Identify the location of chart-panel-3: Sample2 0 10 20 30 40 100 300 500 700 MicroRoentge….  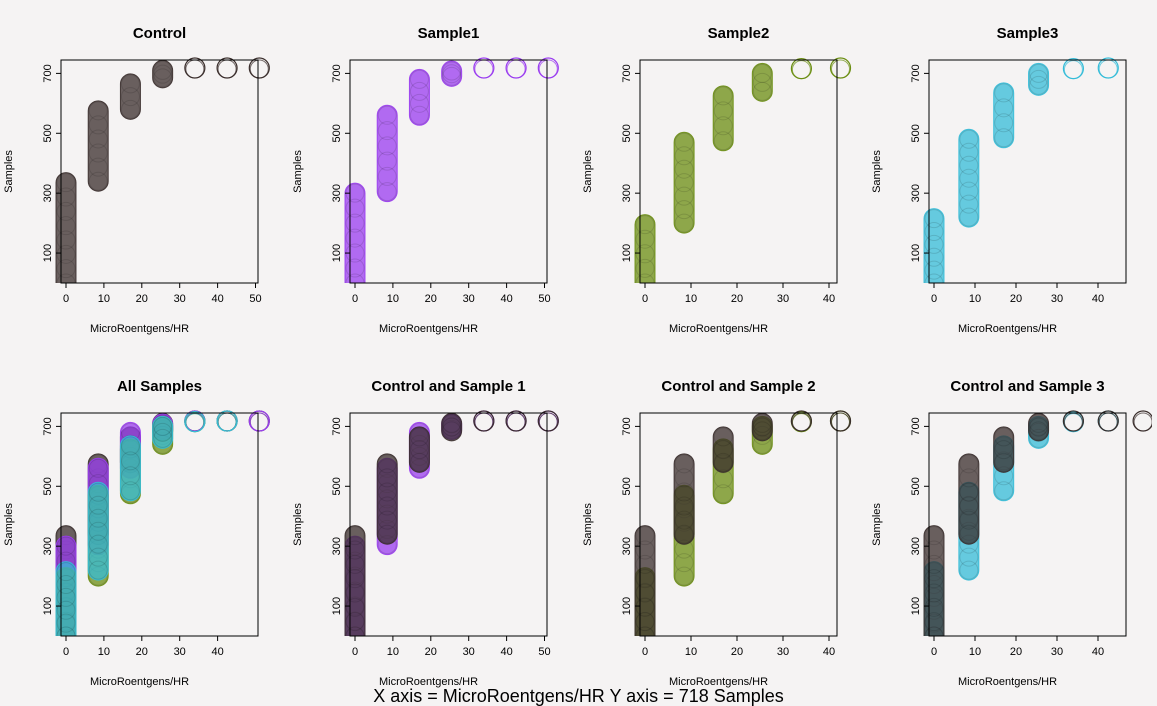
(717, 180).